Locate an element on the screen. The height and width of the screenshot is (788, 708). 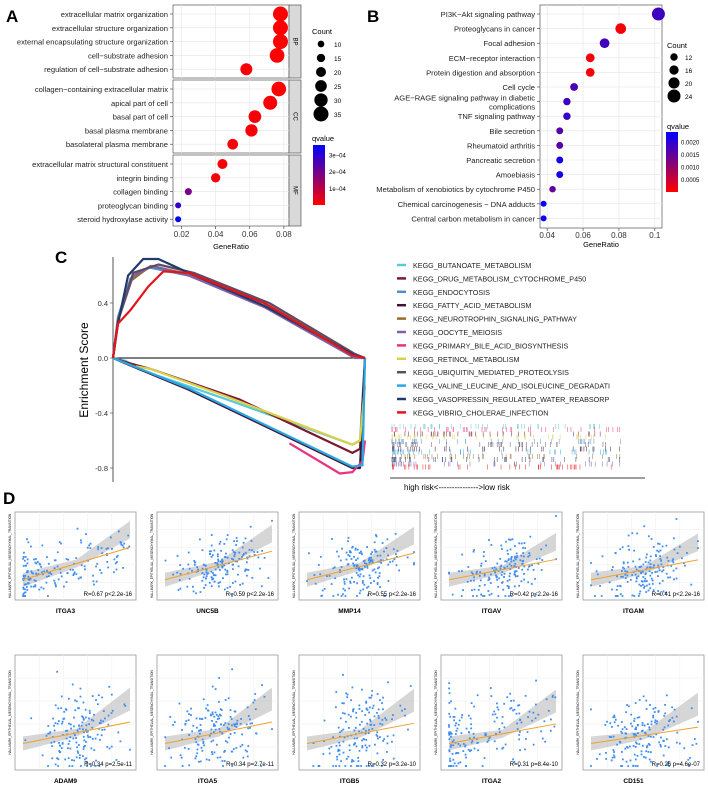
size-legend-dot is located at coordinates (321, 58).